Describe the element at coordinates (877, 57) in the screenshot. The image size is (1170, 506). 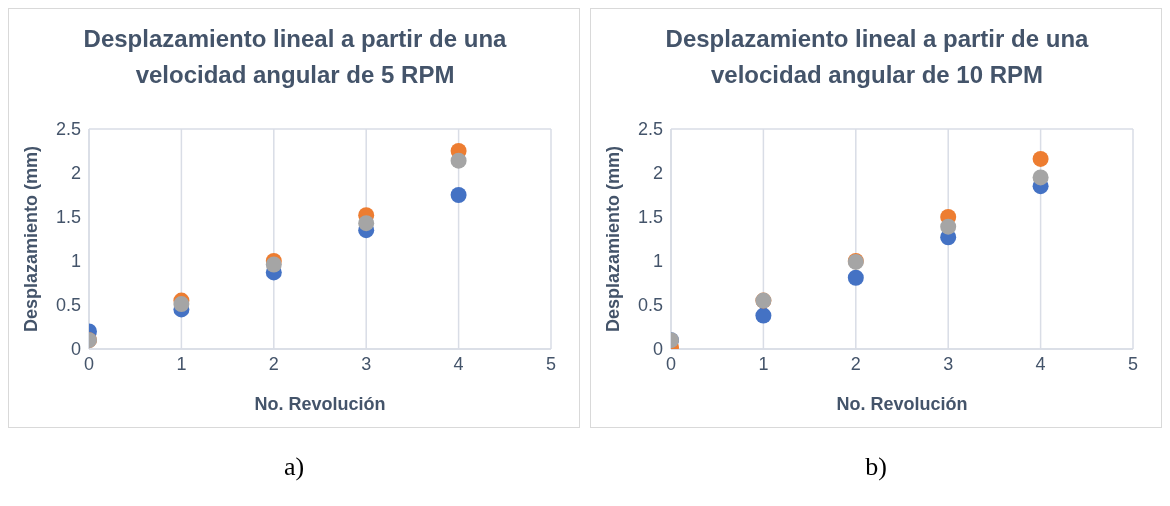
I see `chart-title: Desplazamiento lineal a partir de una velocidad angular de 10 RPM` at that location.